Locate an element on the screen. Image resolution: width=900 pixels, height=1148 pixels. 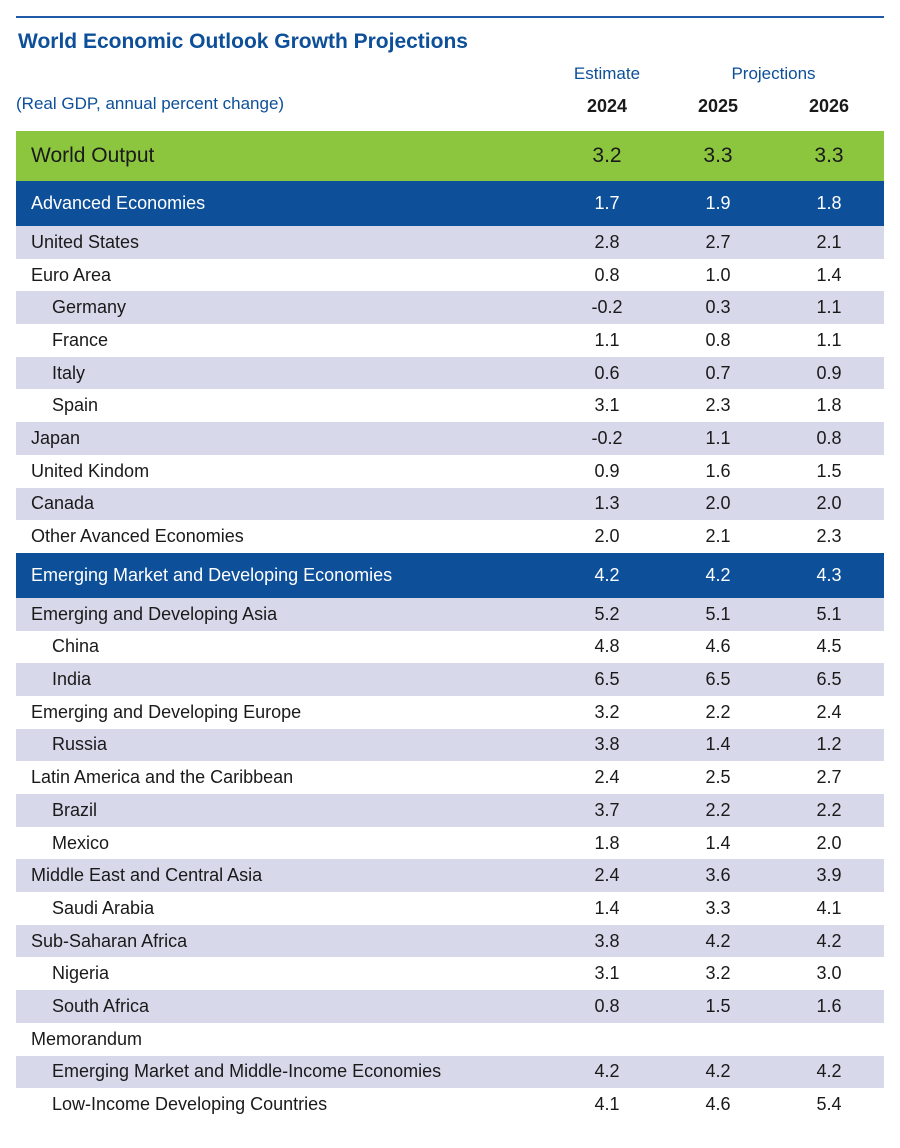
row-label: Low-Income Developing Countries is located at coordinates (190, 1104).